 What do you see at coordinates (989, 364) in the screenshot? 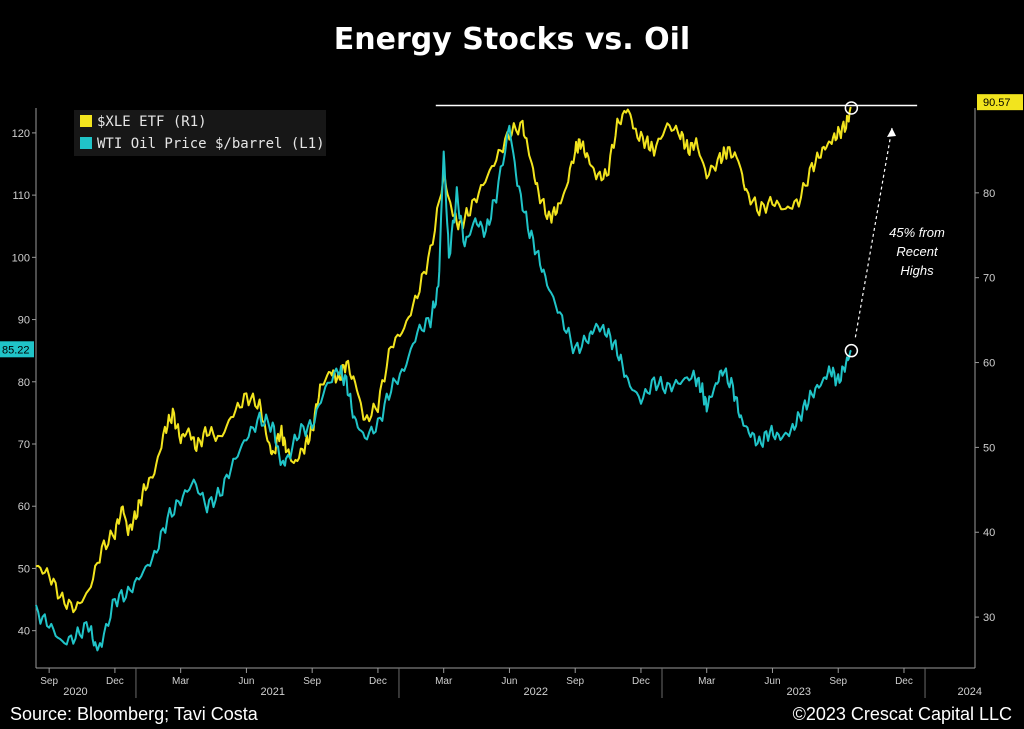
I see `right-tick-label: 60` at bounding box center [989, 364].